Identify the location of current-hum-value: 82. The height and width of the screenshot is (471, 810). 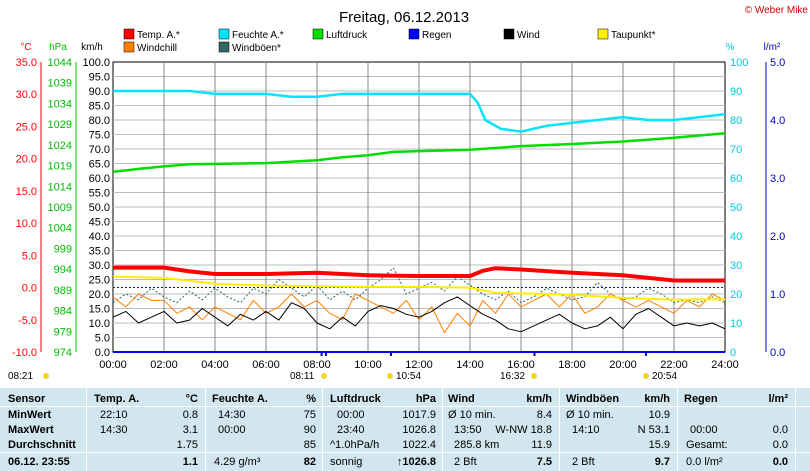
(309, 462).